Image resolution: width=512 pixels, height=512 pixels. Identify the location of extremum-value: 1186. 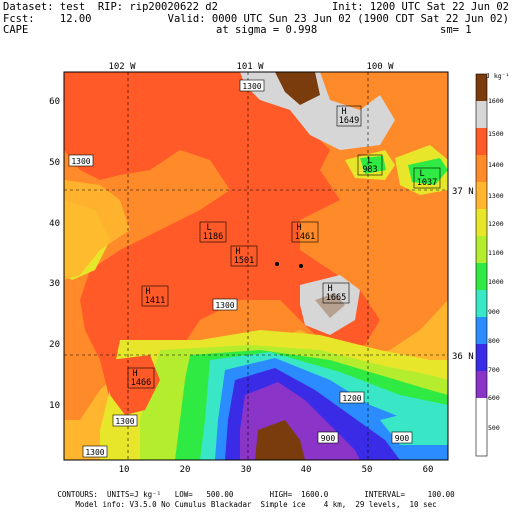
(213, 237).